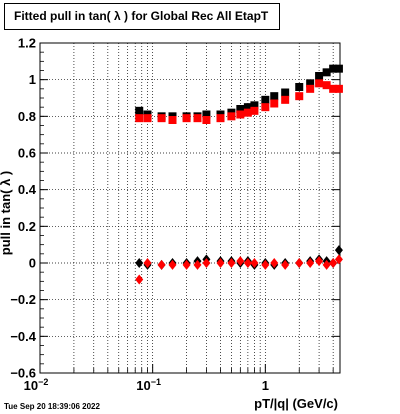  I want to click on y-tick-label: 1.2, so click(27, 43).